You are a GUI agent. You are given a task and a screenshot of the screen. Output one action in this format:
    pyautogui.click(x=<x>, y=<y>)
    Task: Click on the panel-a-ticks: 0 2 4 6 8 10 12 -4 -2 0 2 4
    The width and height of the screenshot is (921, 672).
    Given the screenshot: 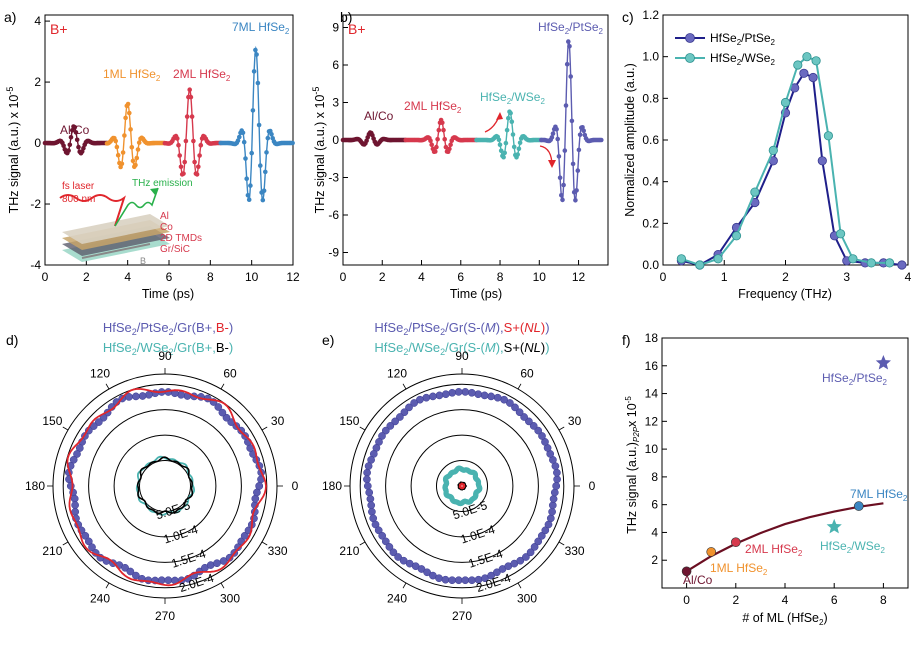 What is the action you would take?
    pyautogui.click(x=165, y=149)
    